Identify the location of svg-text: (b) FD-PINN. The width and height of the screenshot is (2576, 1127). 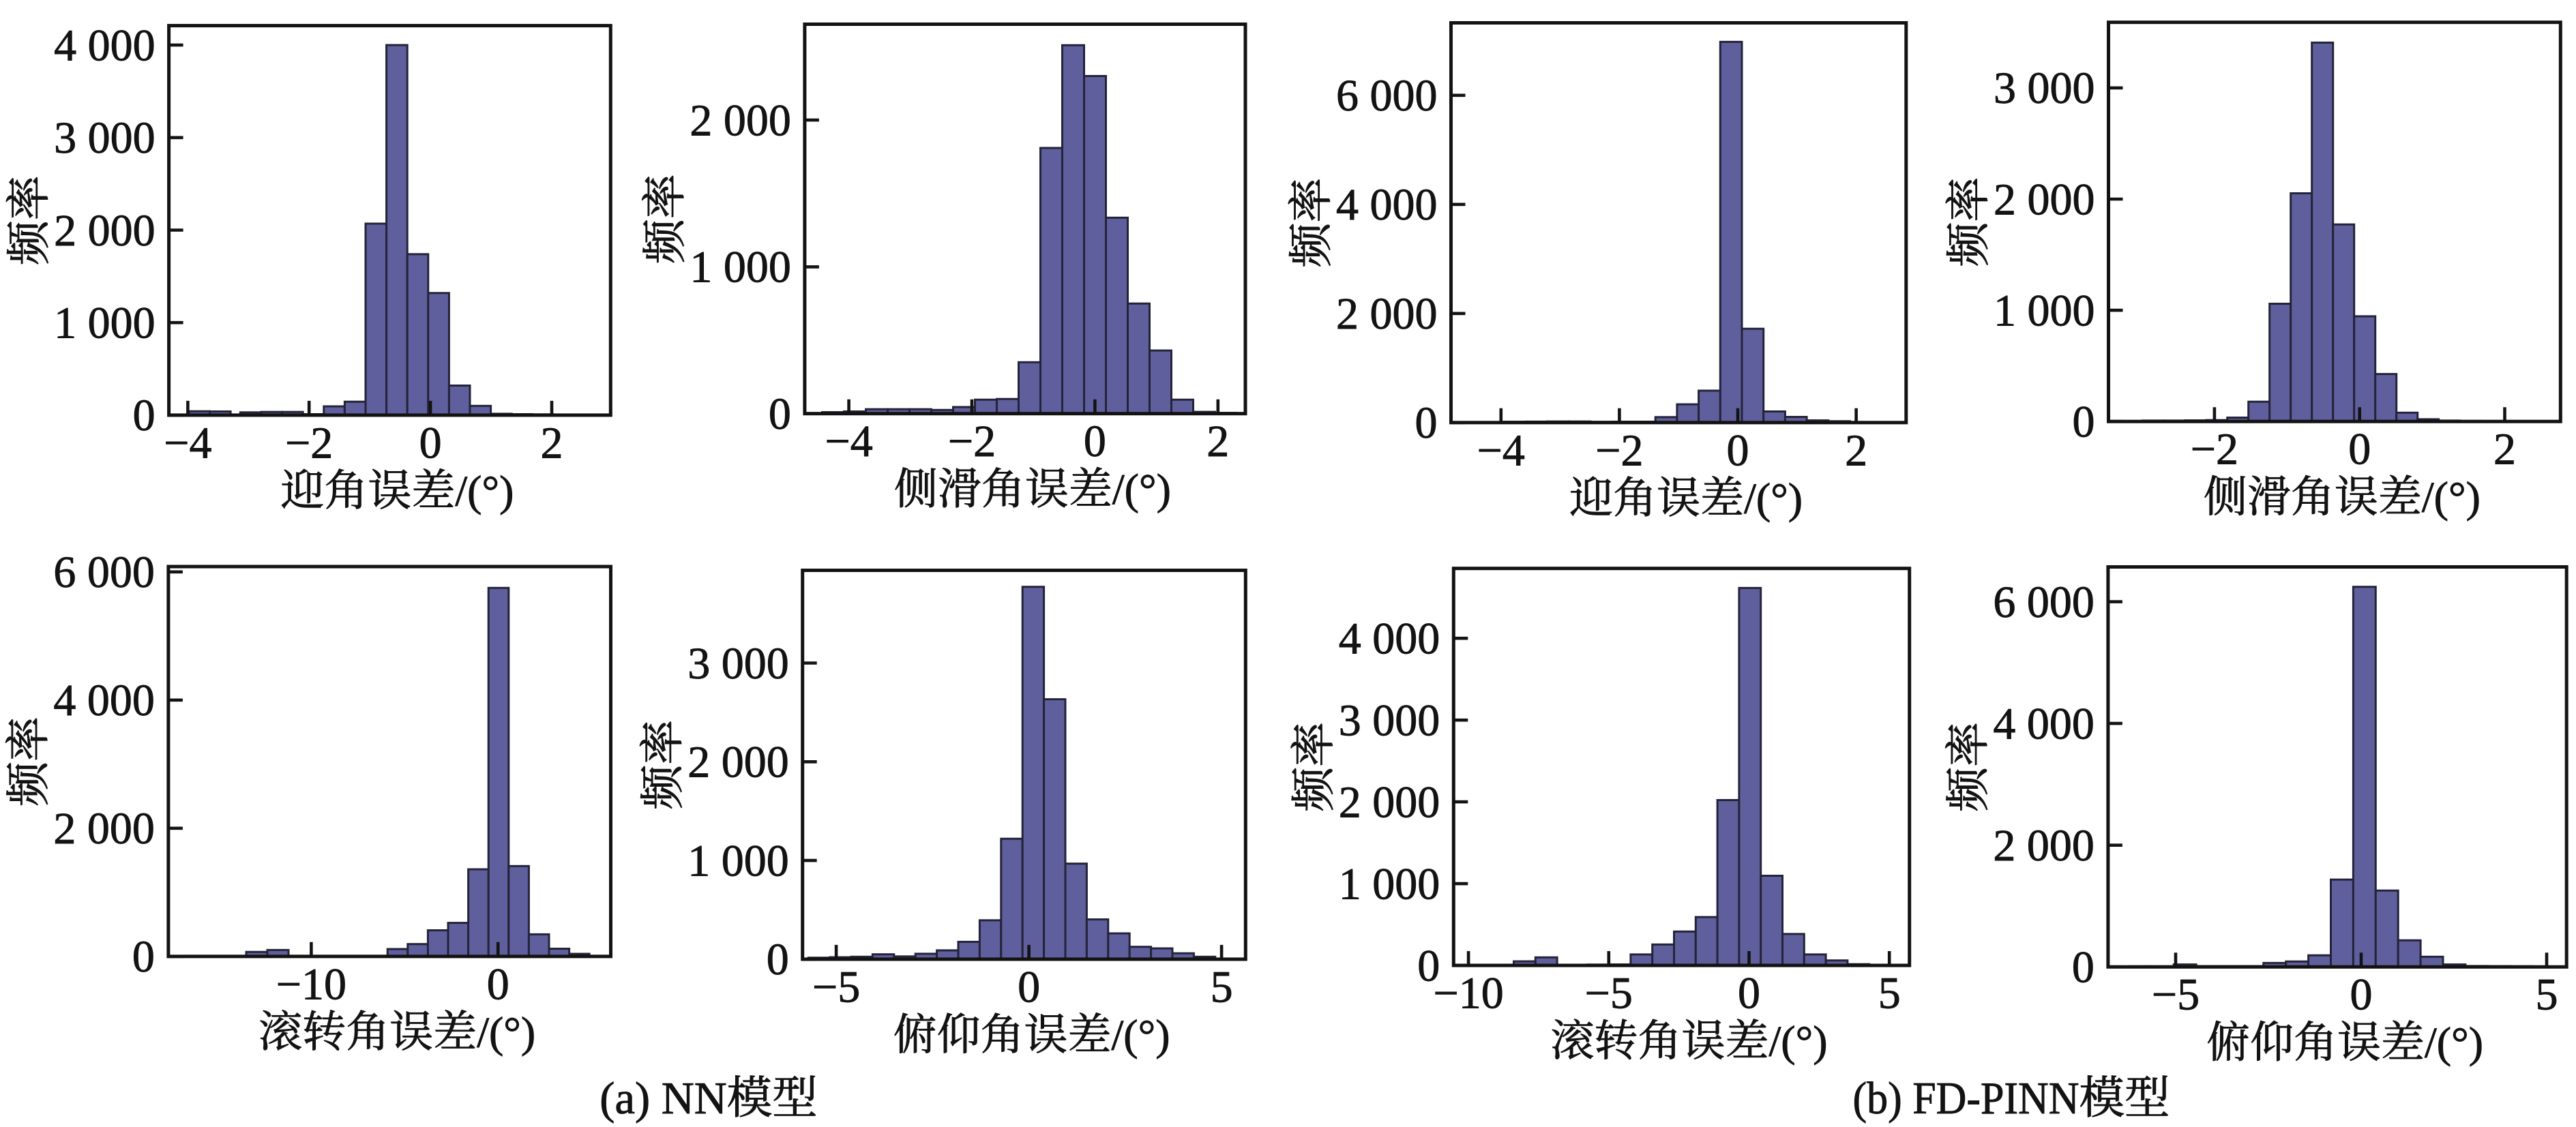
(1966, 1099).